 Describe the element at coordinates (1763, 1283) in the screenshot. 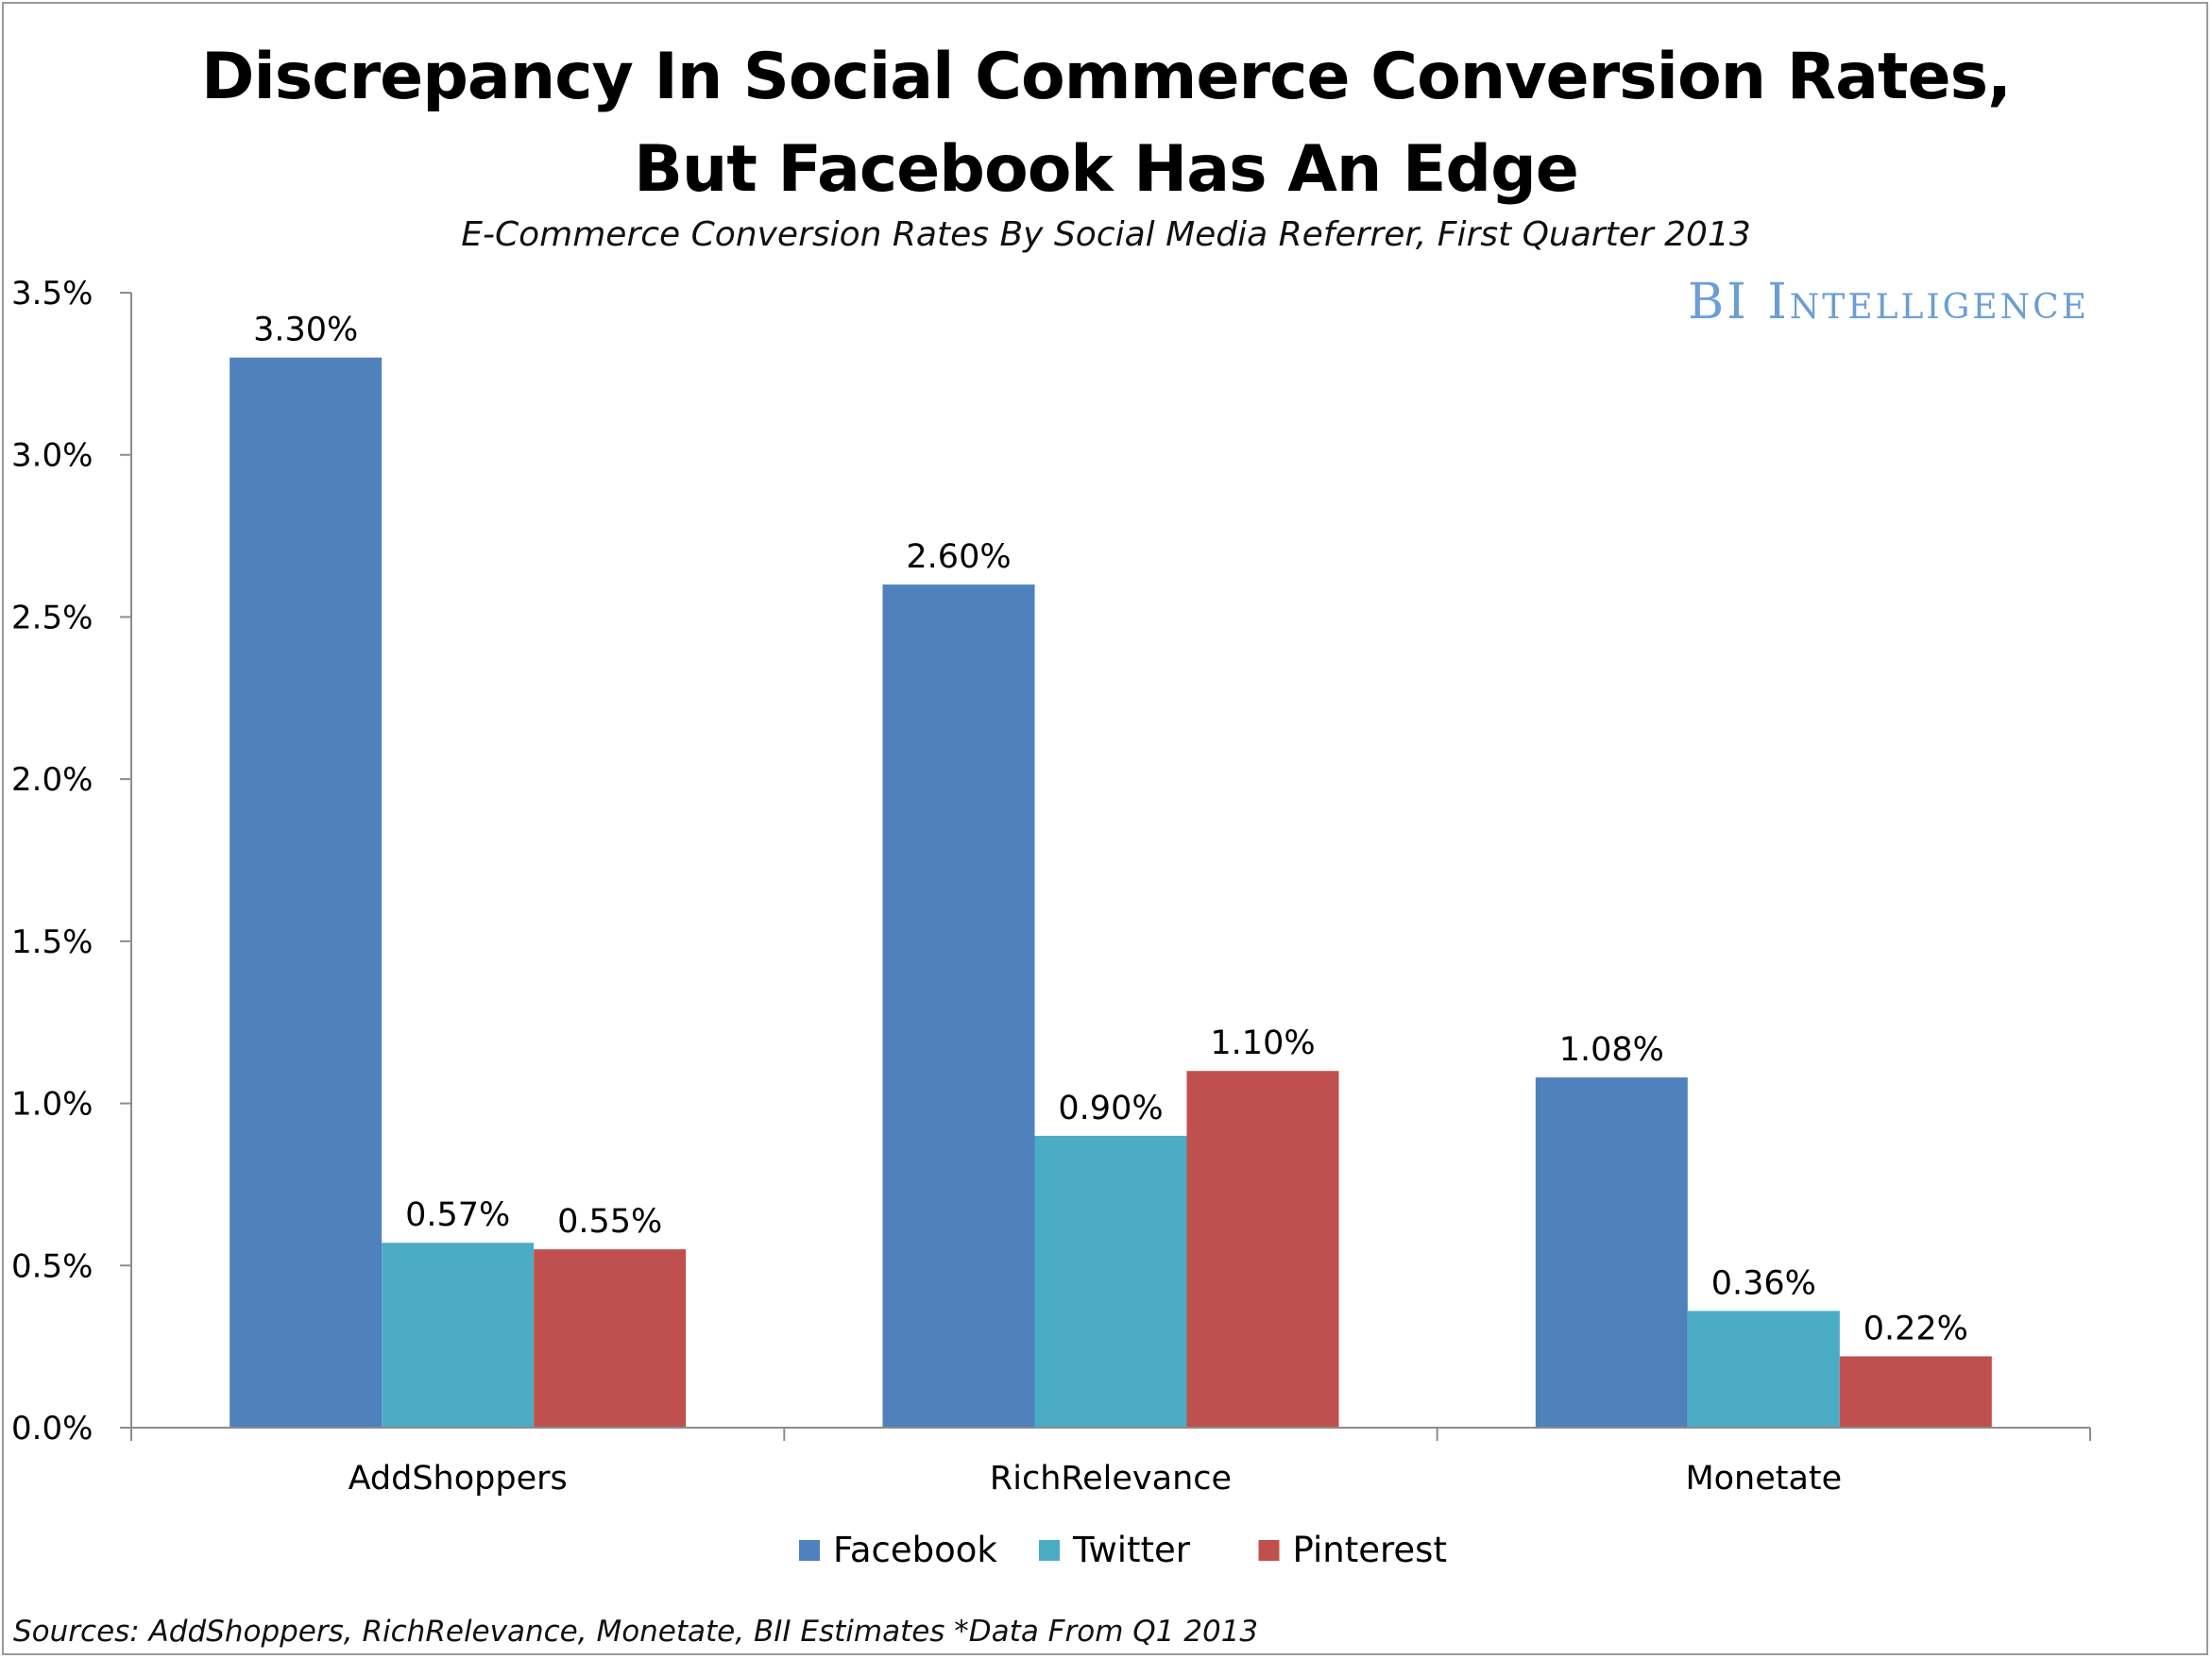

I see `data-label-twitter-monetate: 0.36%` at that location.